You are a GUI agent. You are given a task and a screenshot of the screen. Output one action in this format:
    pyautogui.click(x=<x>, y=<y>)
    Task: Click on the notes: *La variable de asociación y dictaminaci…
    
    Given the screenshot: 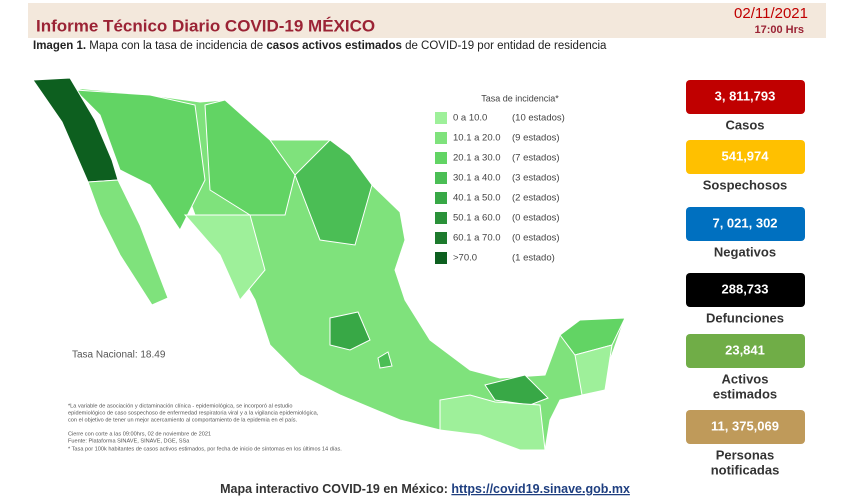 What is the action you would take?
    pyautogui.click(x=205, y=427)
    